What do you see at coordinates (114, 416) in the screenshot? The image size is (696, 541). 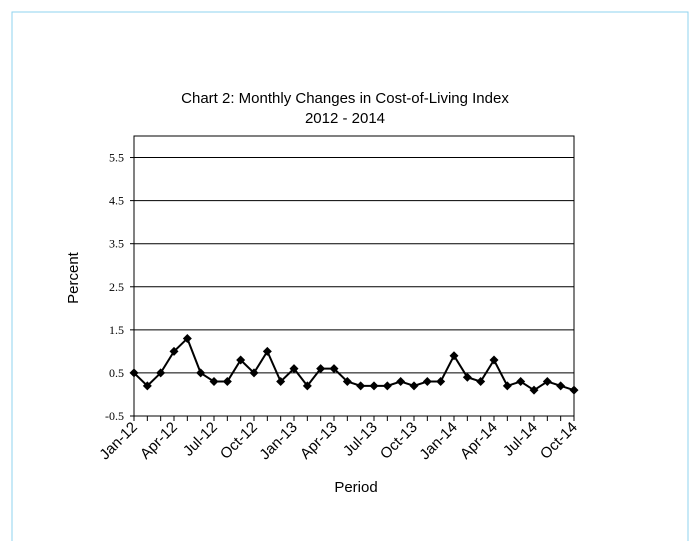 I see `y-tick-label: -0.5` at bounding box center [114, 416].